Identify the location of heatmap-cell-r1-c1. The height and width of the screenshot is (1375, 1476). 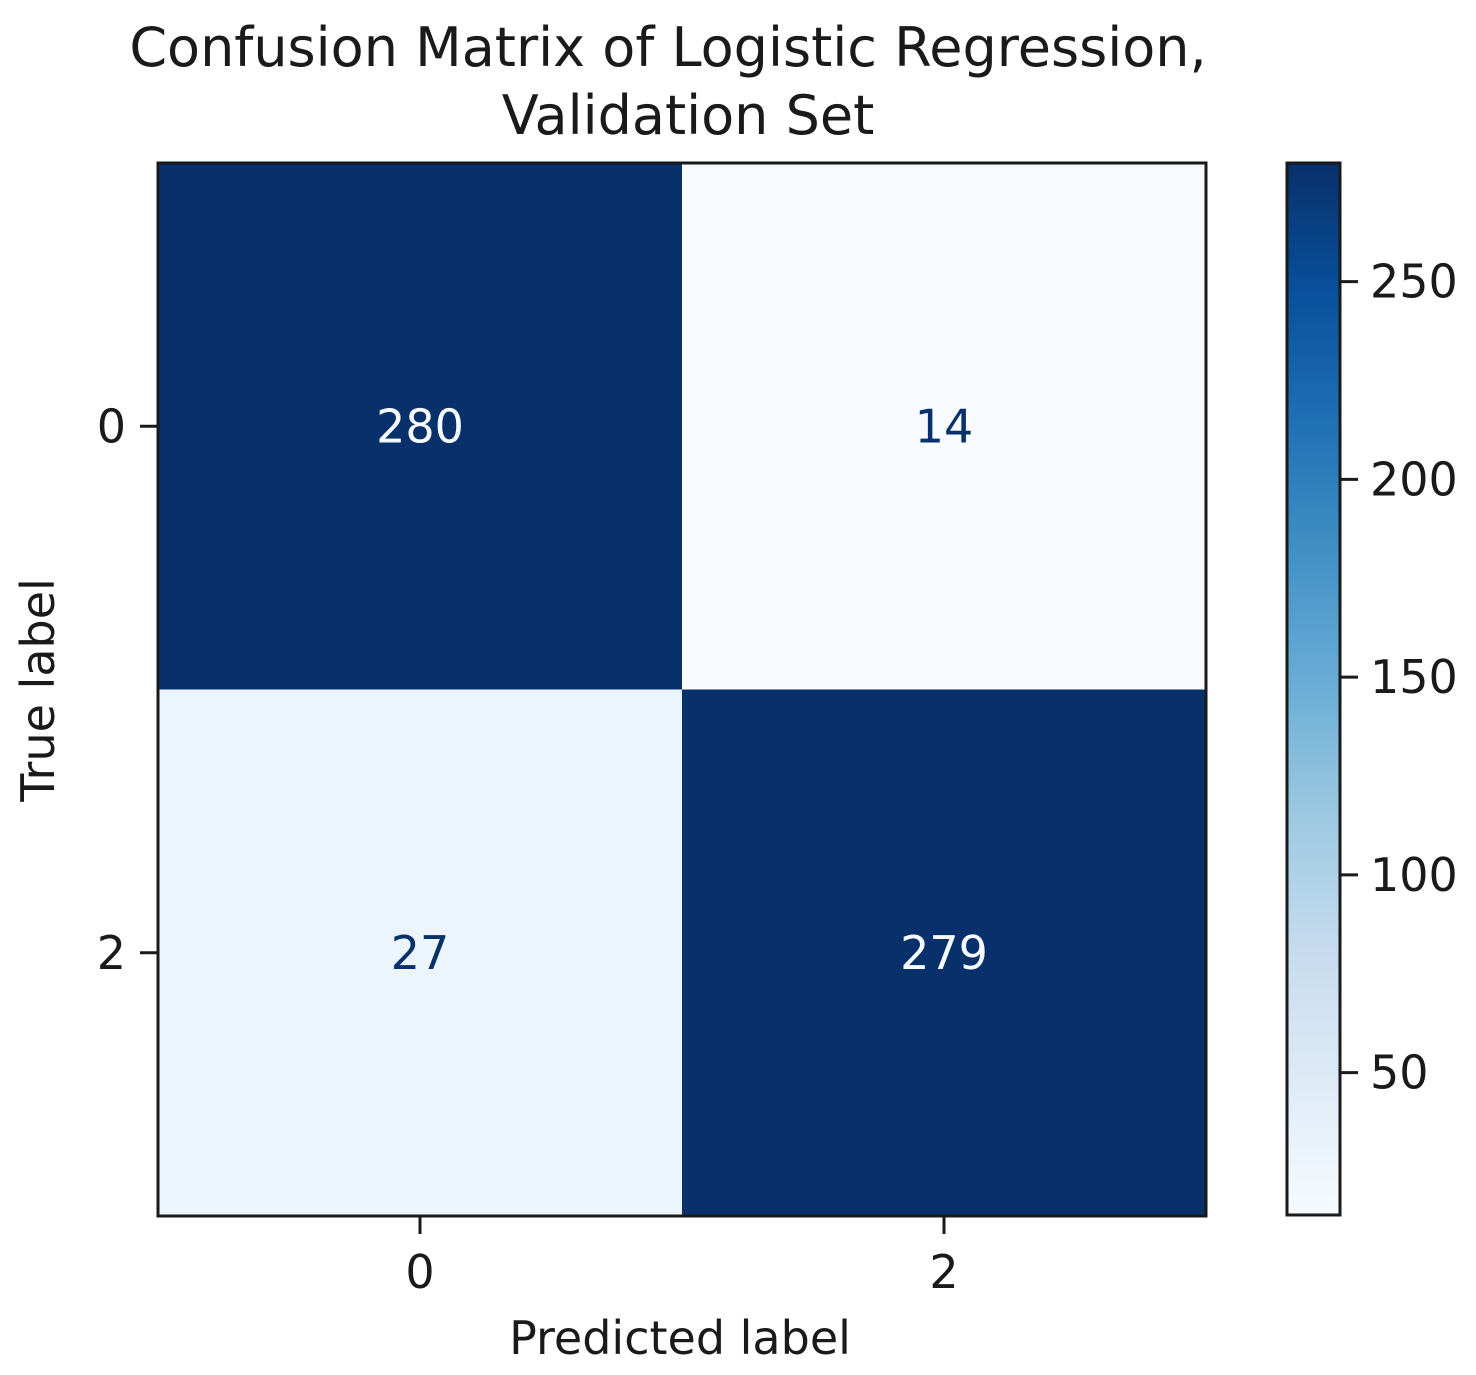
(944, 952).